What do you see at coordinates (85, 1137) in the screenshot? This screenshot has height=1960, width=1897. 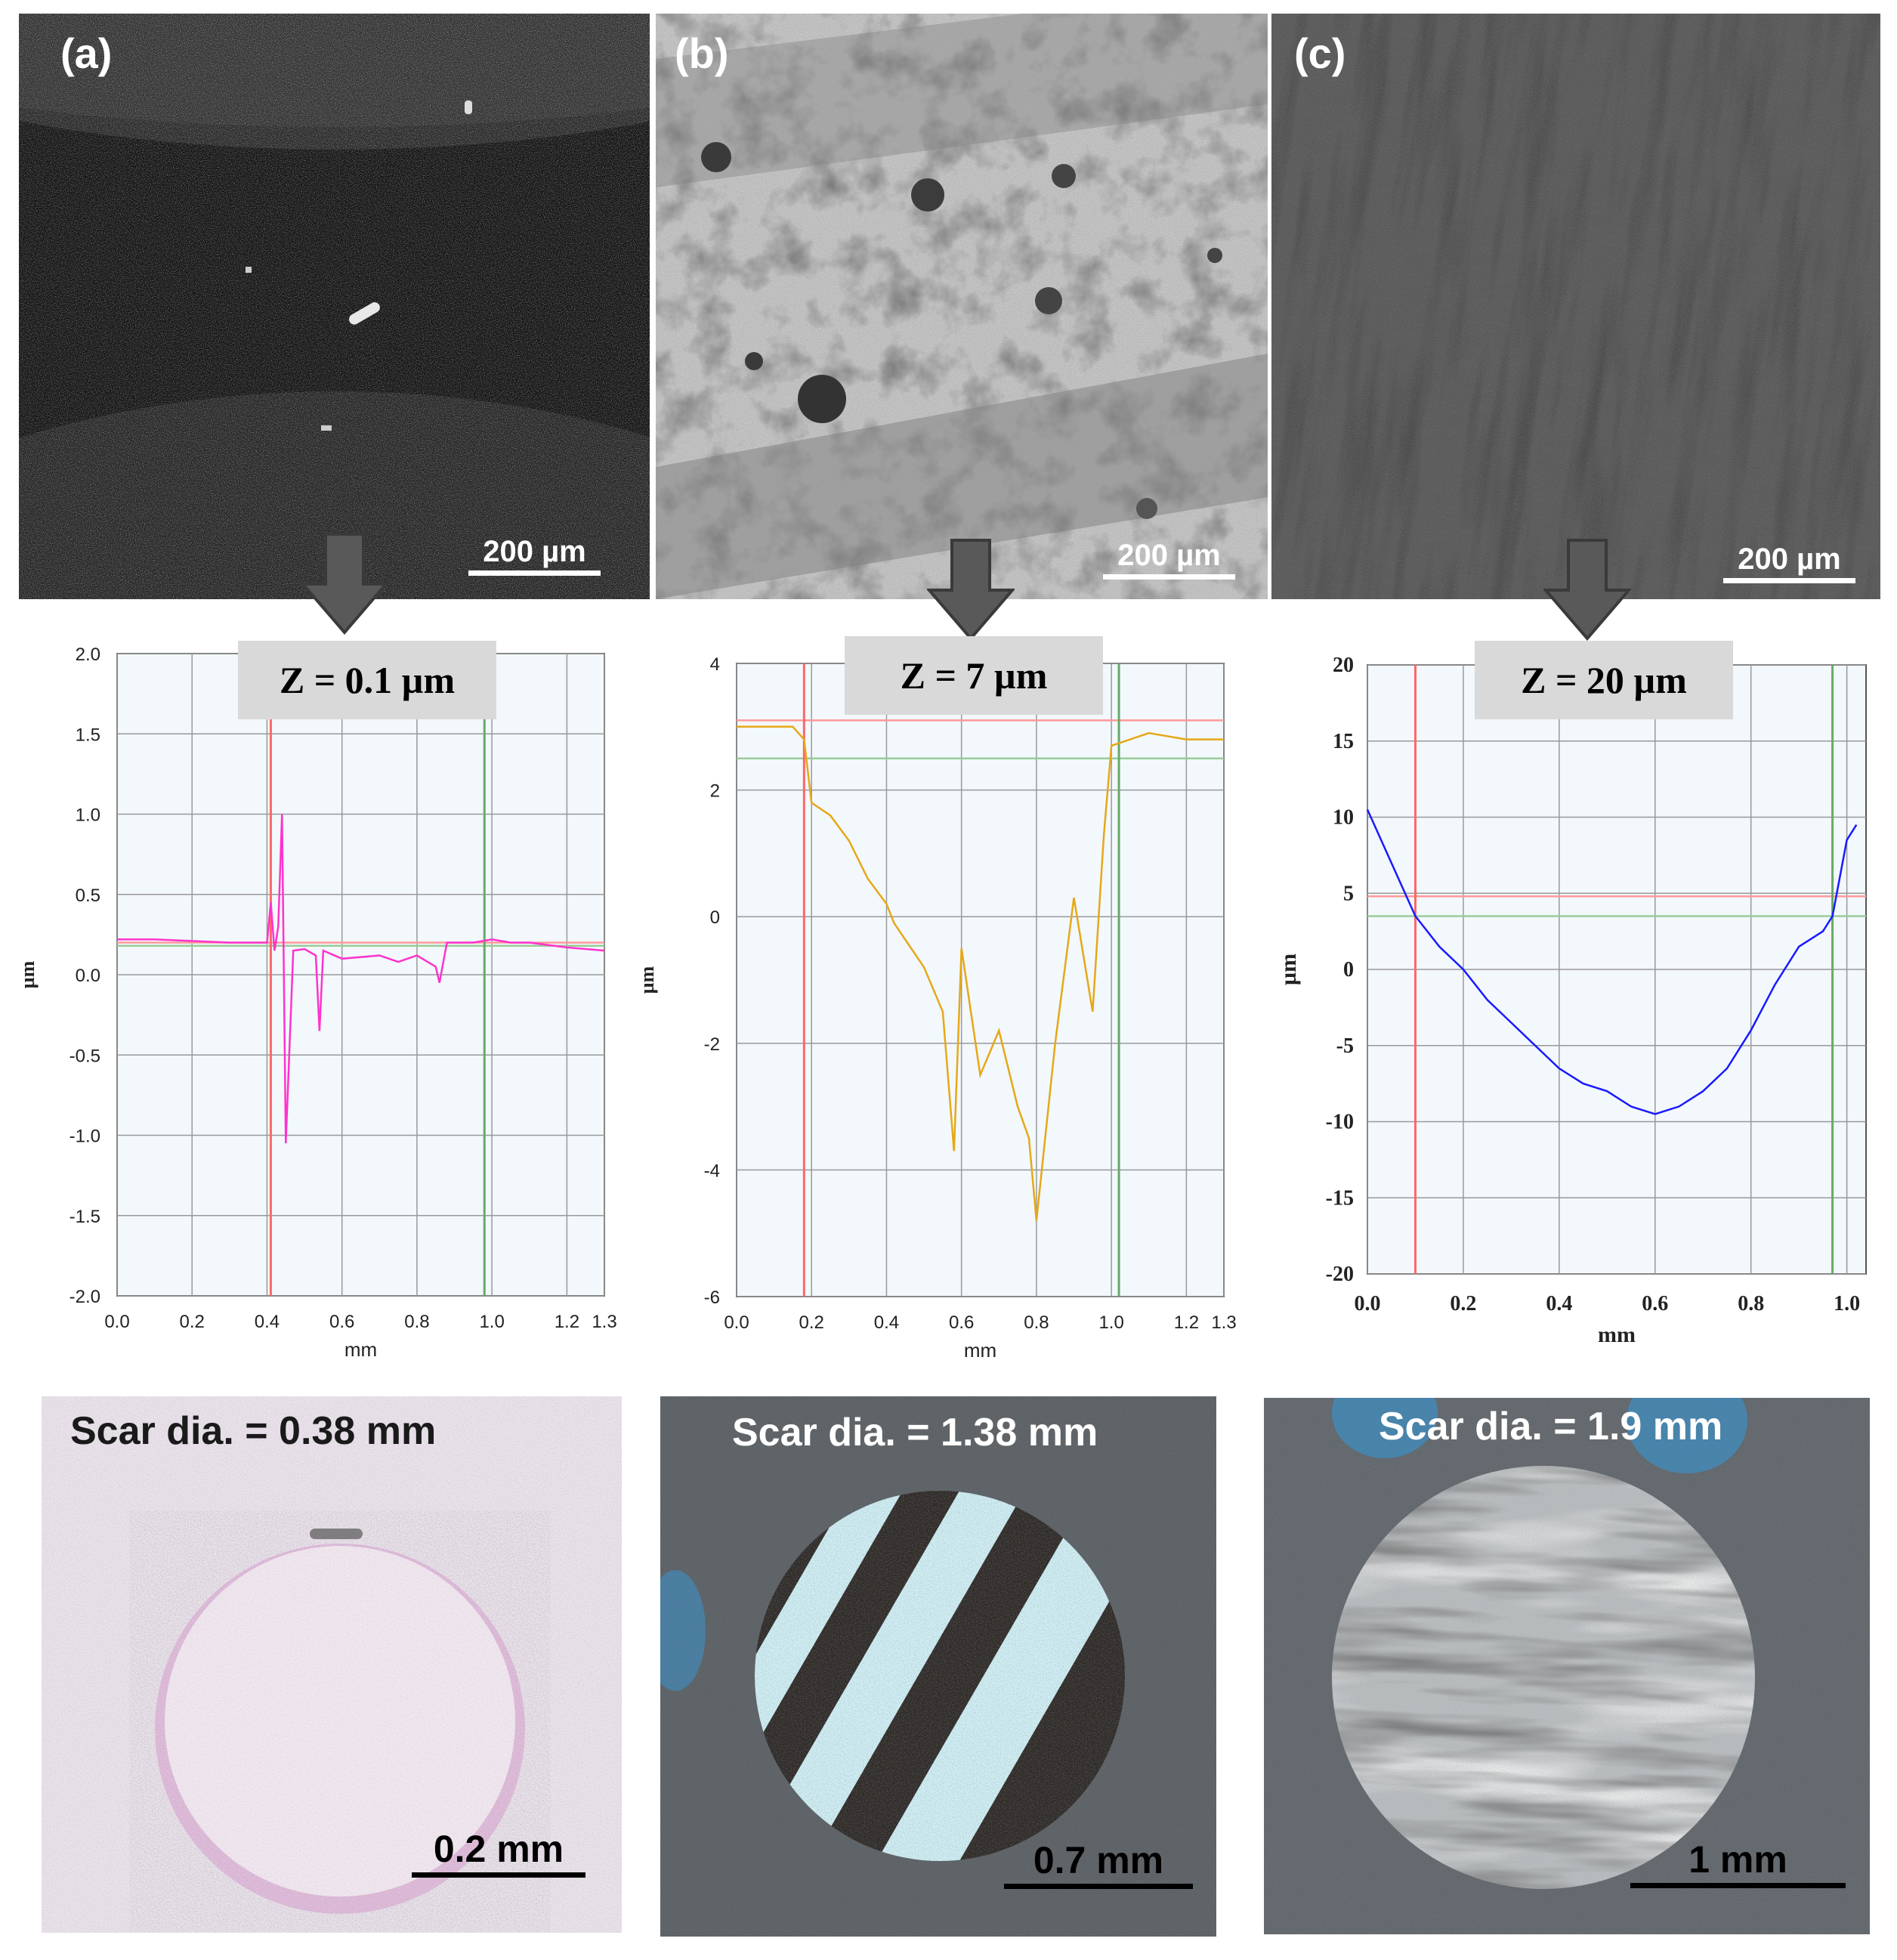 I see `y-tick-label: -1.0` at bounding box center [85, 1137].